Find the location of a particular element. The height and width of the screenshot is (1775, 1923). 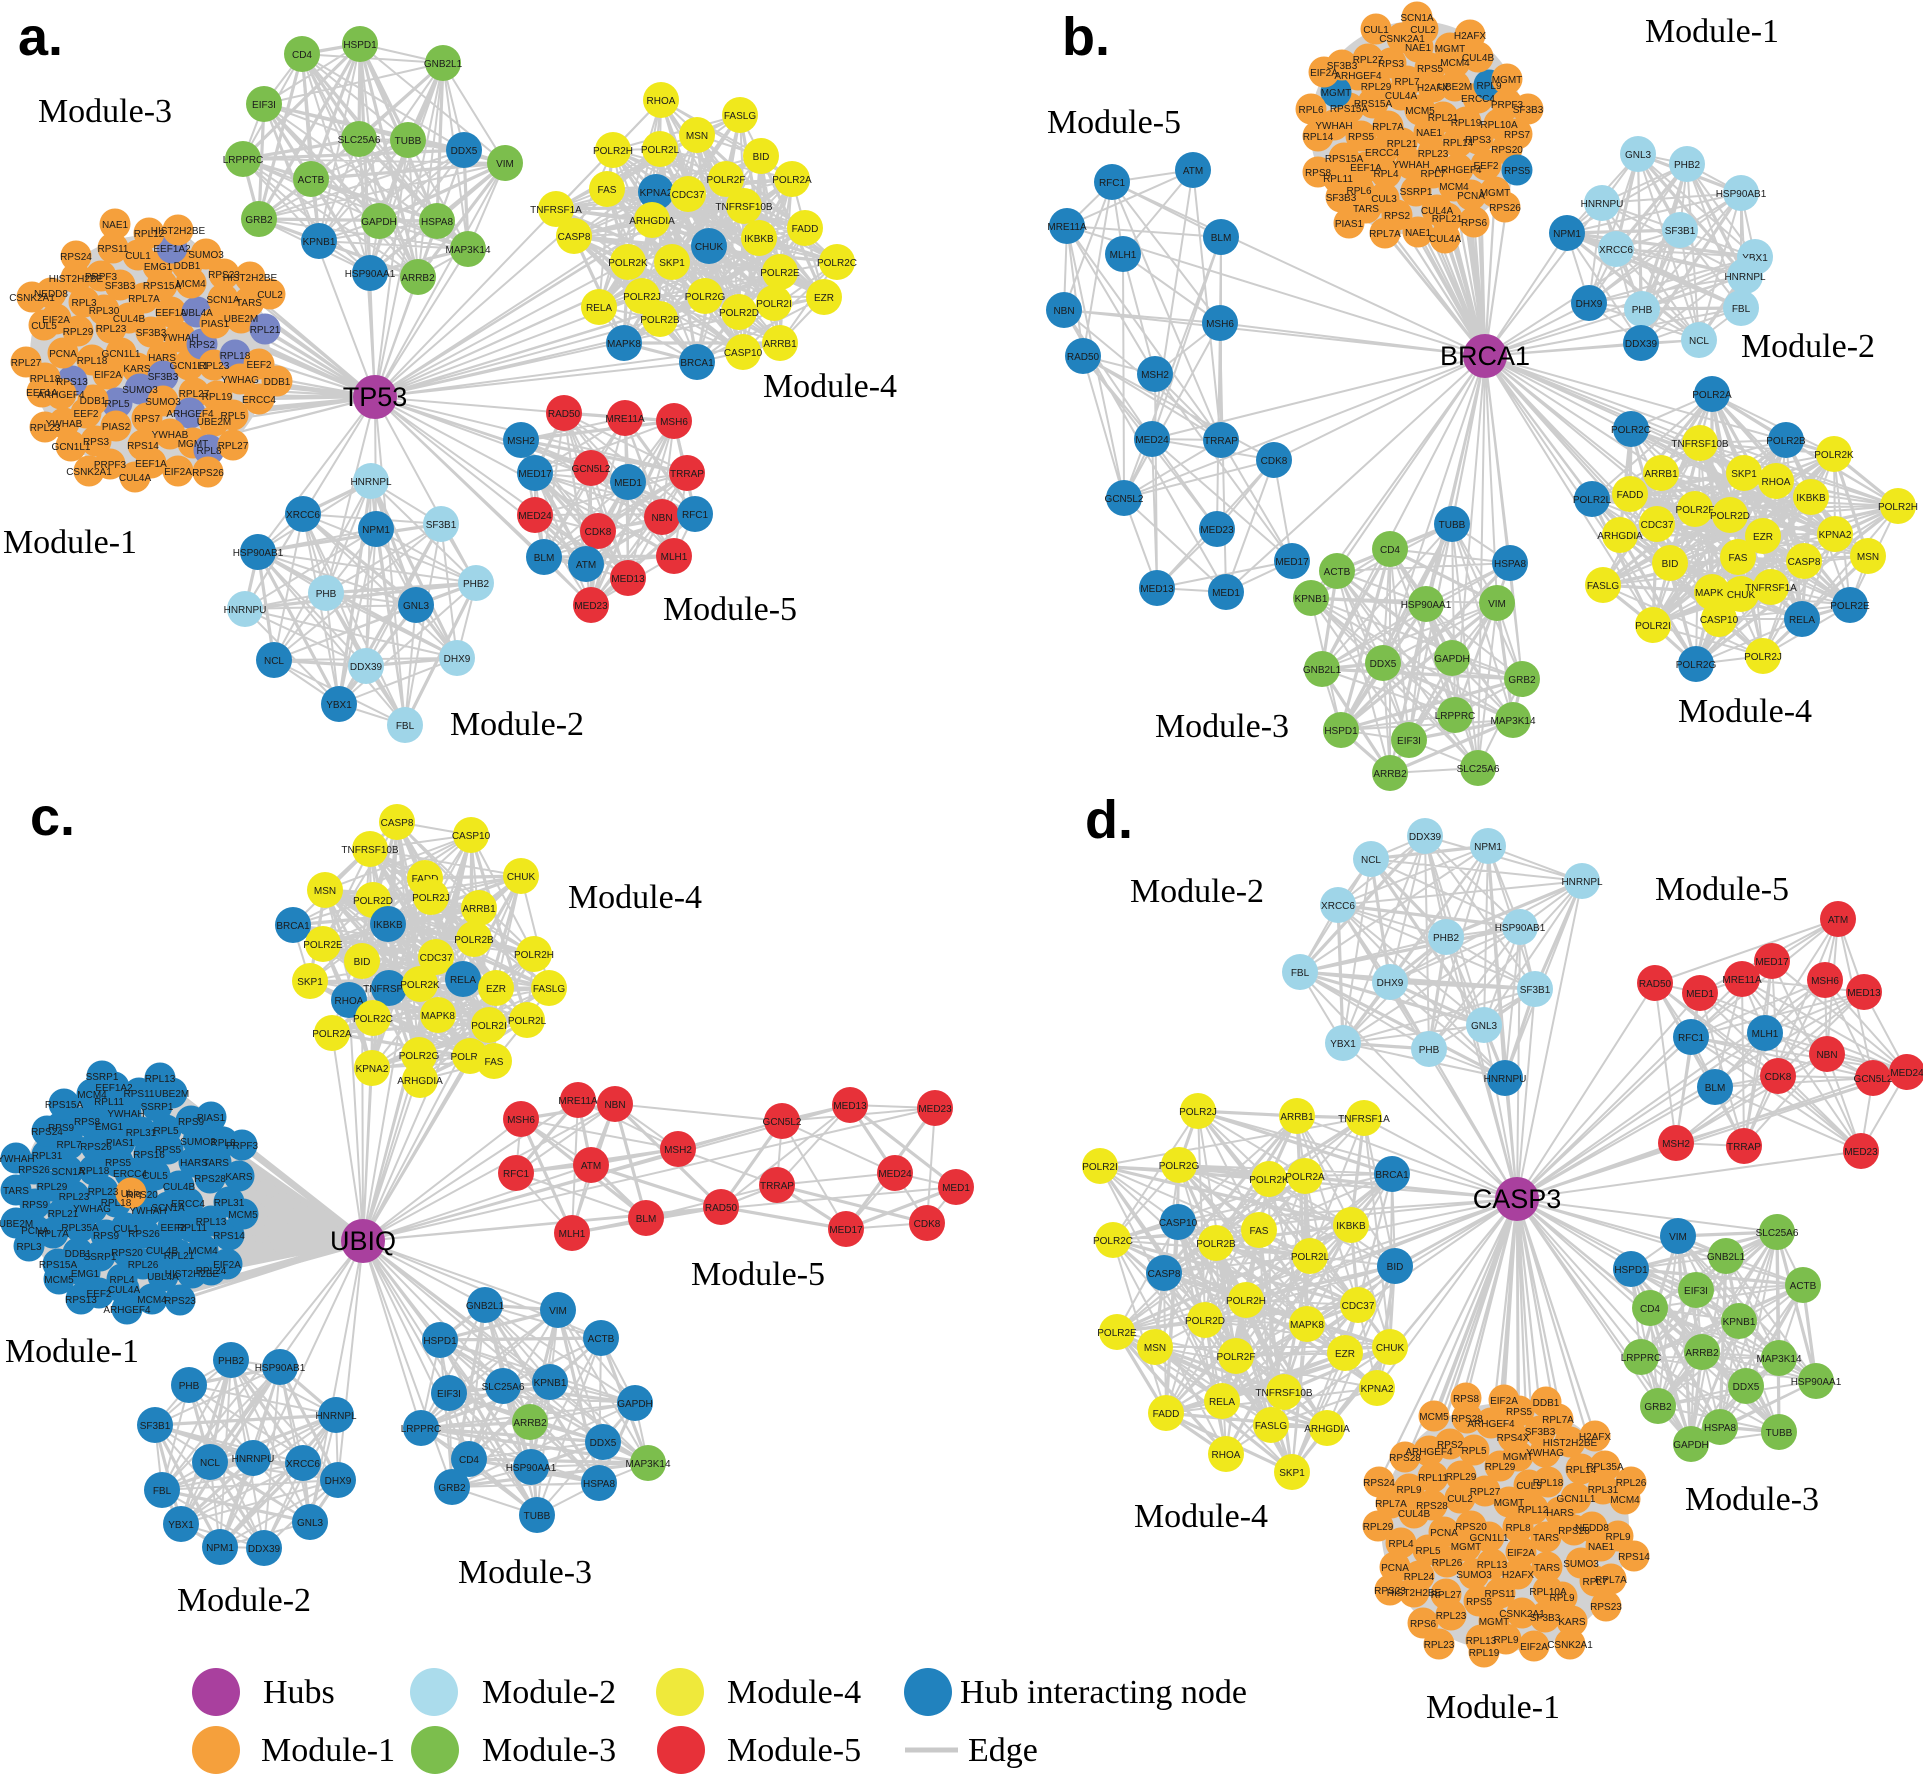

svg-text: HSP90AA1 is located at coordinates (1816, 1382).